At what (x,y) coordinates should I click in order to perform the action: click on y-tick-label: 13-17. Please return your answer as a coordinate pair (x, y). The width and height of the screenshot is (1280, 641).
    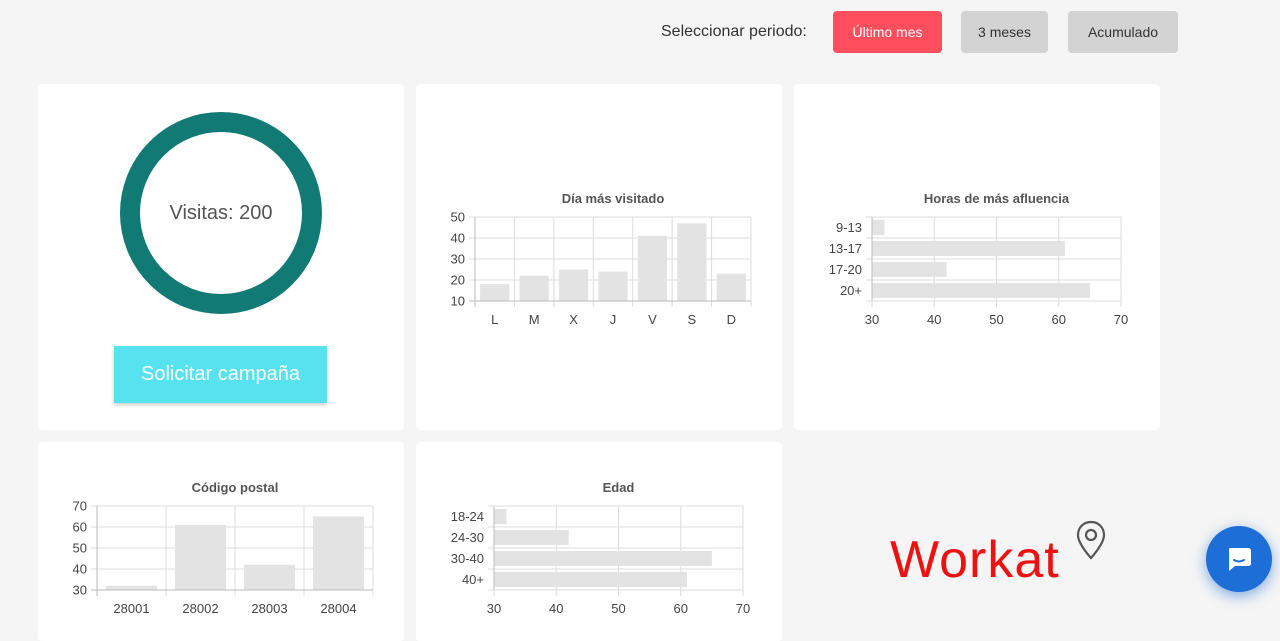
    Looking at the image, I should click on (845, 248).